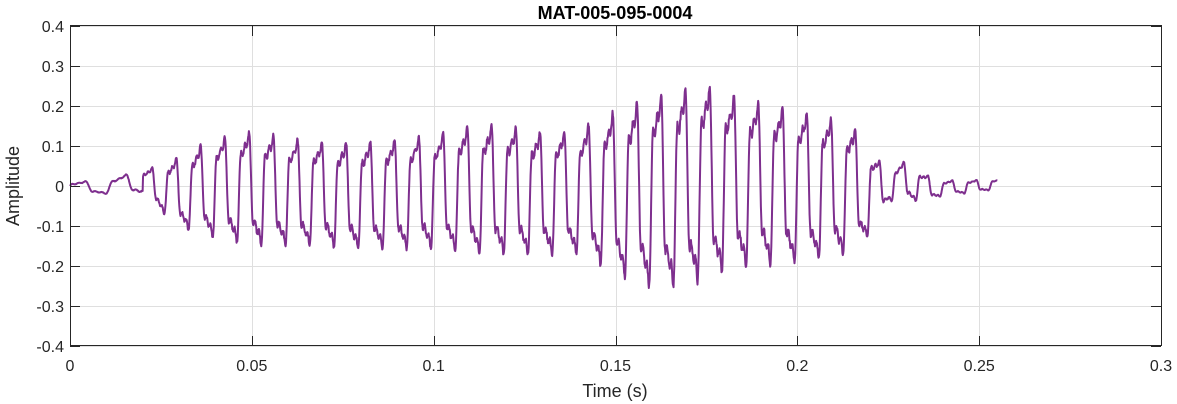  Describe the element at coordinates (50, 347) in the screenshot. I see `y-tick-label: -0.4` at that location.